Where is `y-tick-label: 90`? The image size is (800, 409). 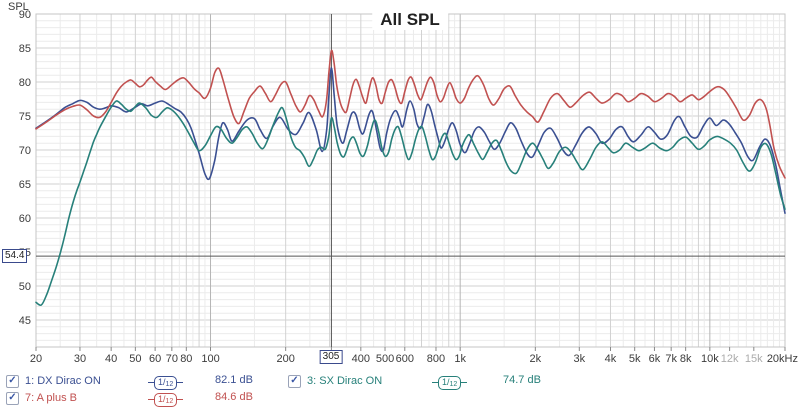
y-tick-label: 90 is located at coordinates (25, 15).